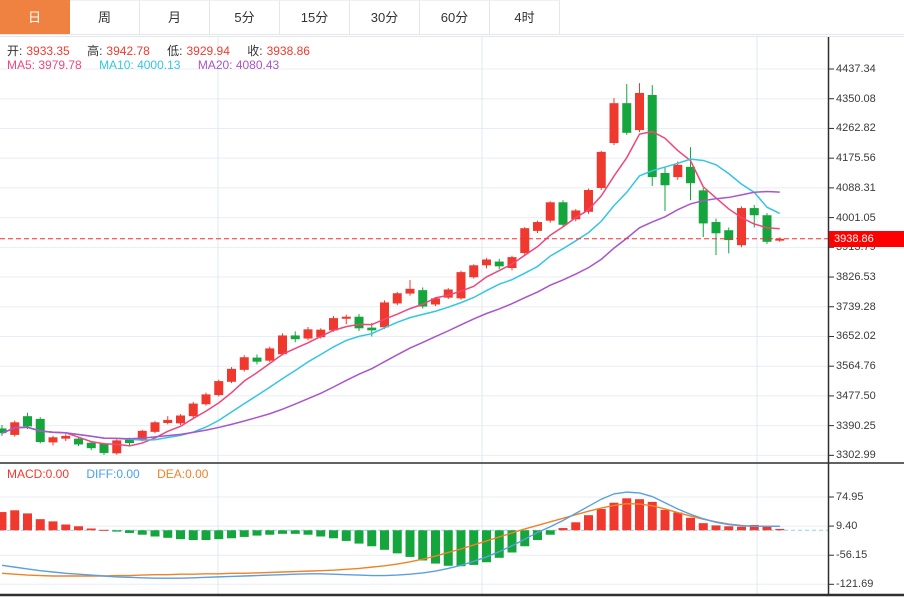 This screenshot has height=597, width=904. What do you see at coordinates (208, 51) in the screenshot?
I see `low-value: 3929.94` at bounding box center [208, 51].